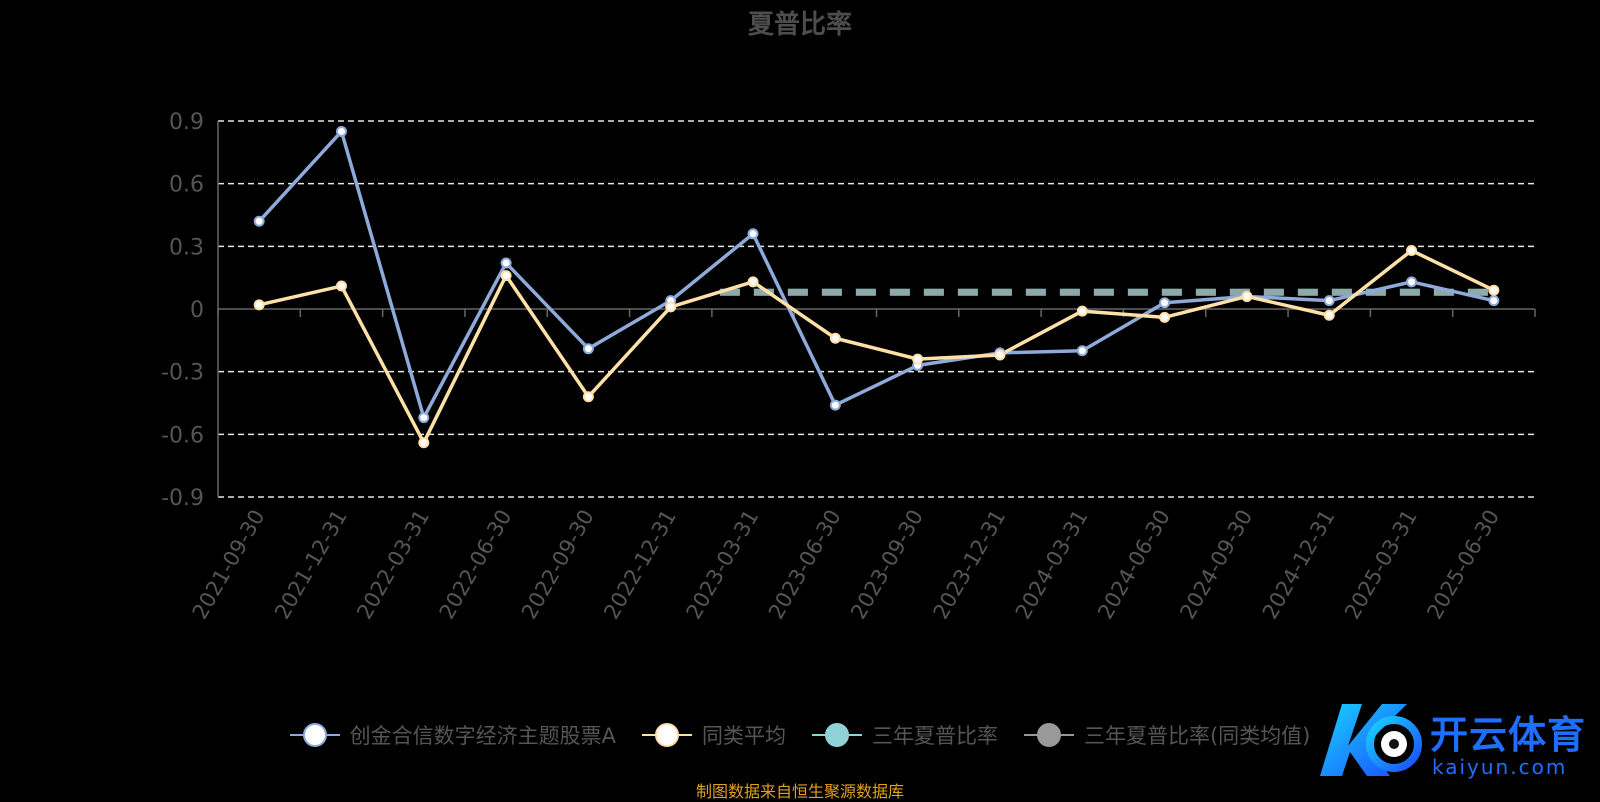 This screenshot has width=1600, height=802. What do you see at coordinates (186, 247) in the screenshot?
I see `y-tick-label: 0.3` at bounding box center [186, 247].